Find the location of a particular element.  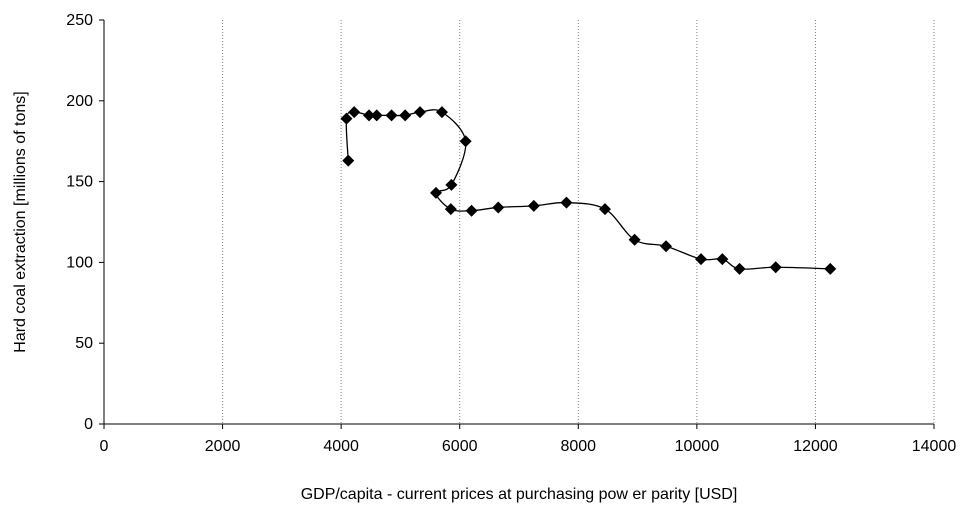

y-axis-title: Hard coal extraction [millions of tons] is located at coordinates (20, 221).